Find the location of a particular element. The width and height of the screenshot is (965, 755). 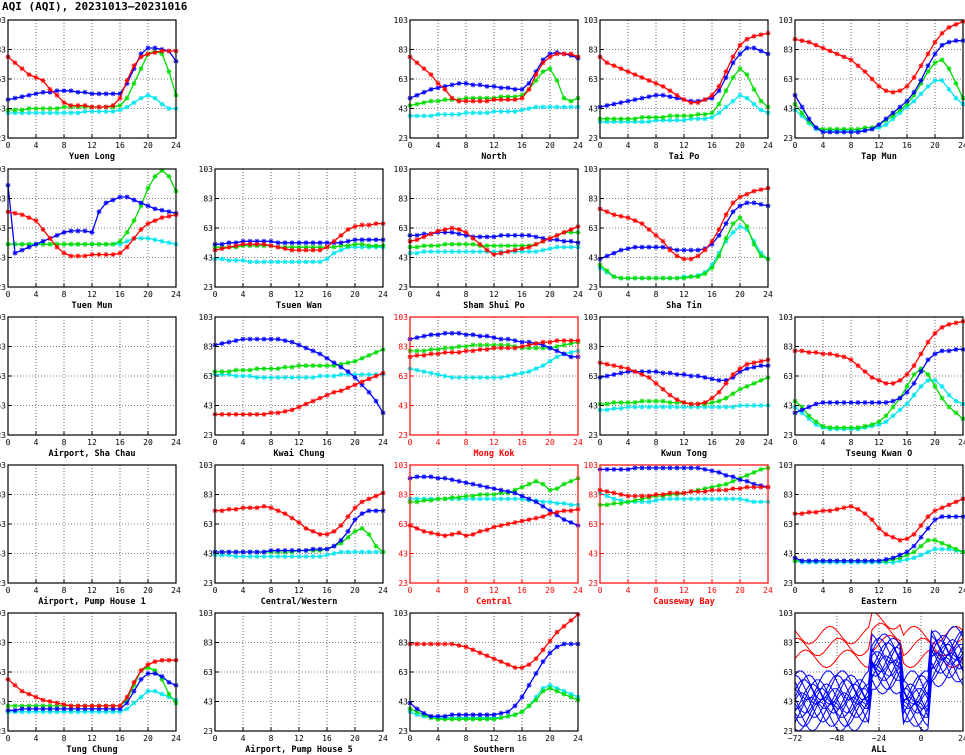

station-label: Airport, Pump House 1 is located at coordinates (91, 601).